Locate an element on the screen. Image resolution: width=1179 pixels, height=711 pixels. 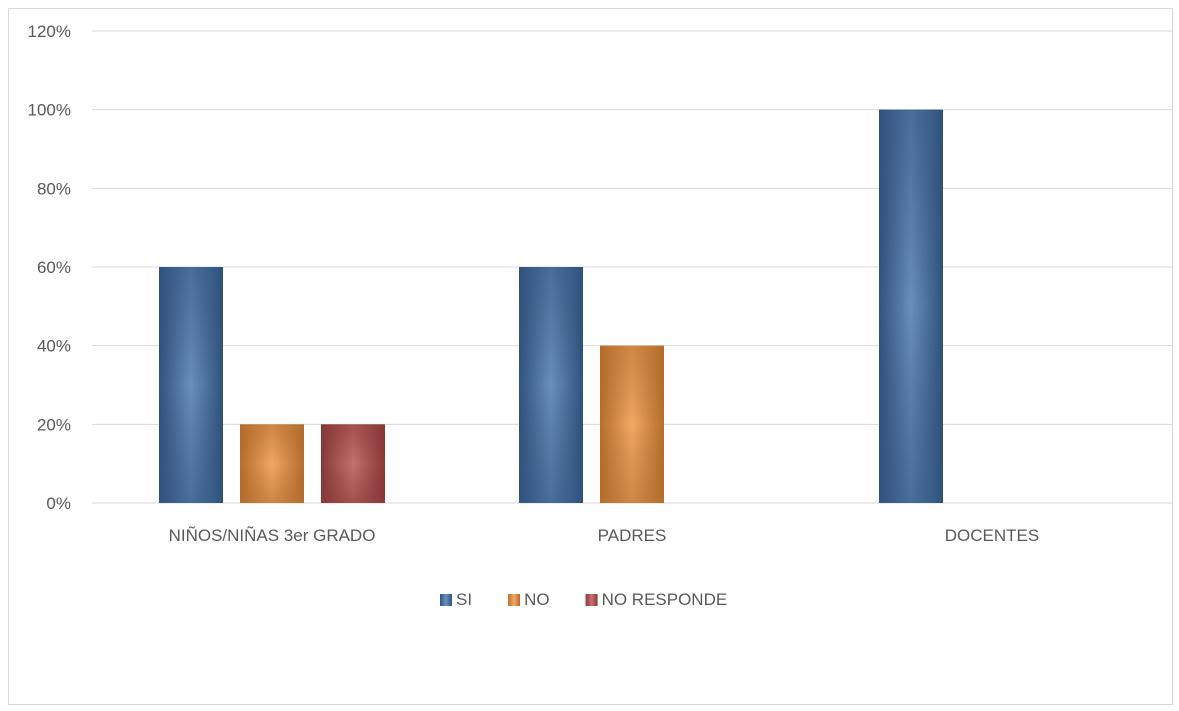
y-tick-label: 20% is located at coordinates (54, 424).